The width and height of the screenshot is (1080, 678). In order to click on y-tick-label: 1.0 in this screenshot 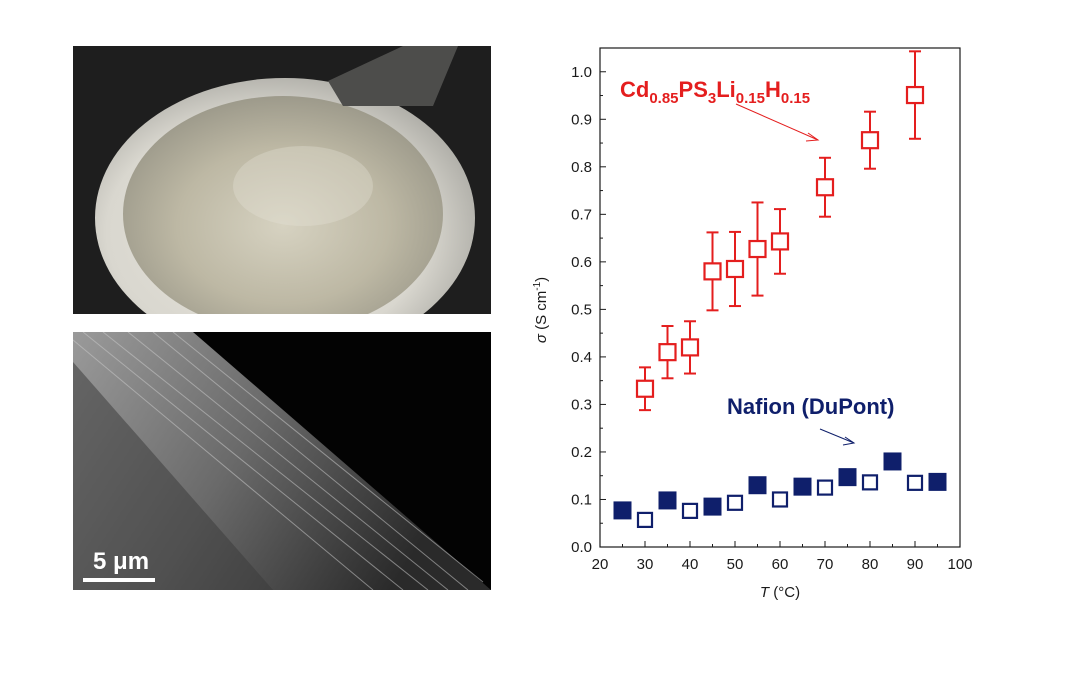, I will do `click(581, 72)`.